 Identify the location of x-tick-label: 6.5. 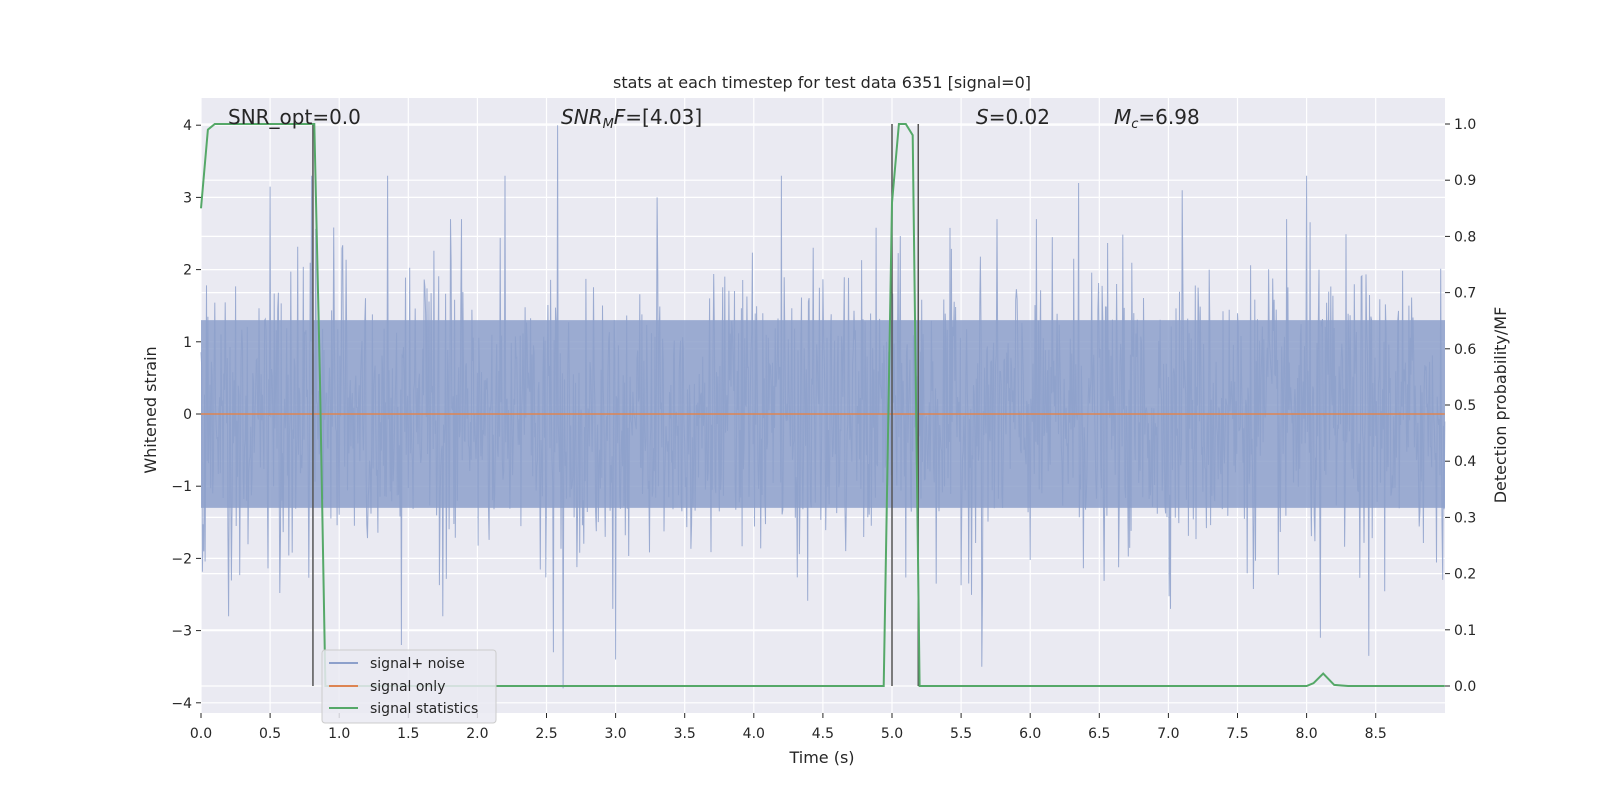
(1099, 734).